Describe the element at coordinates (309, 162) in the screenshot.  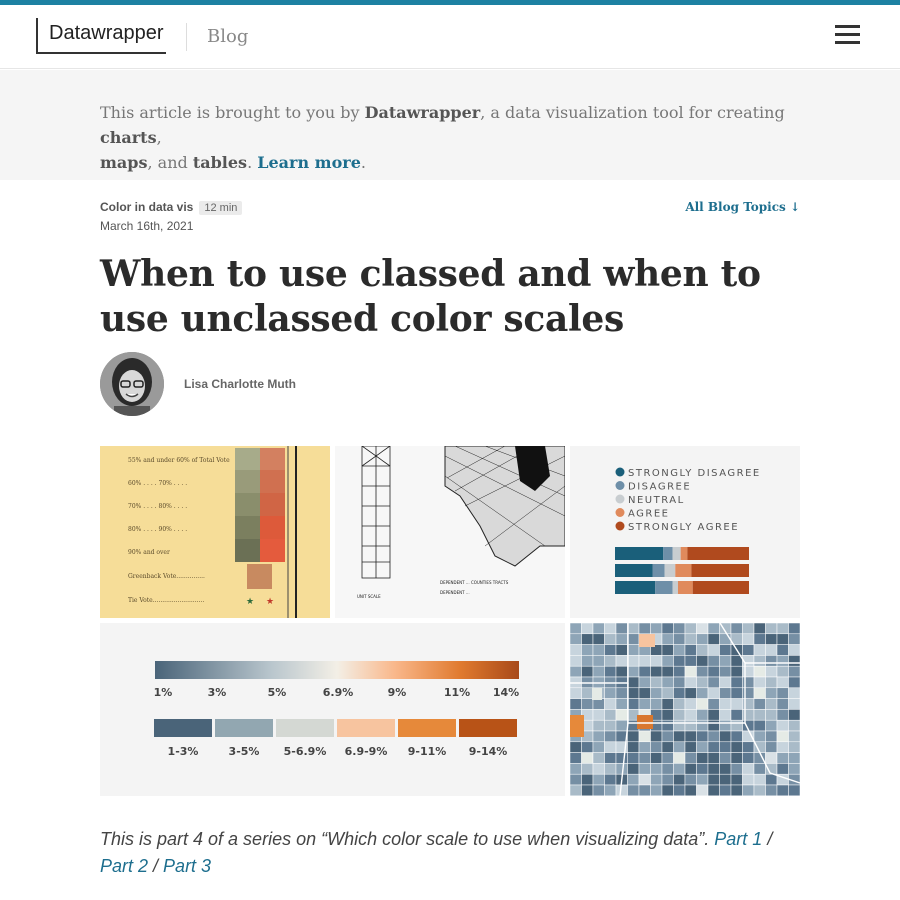
I see `learn-more-link: Learn more` at that location.